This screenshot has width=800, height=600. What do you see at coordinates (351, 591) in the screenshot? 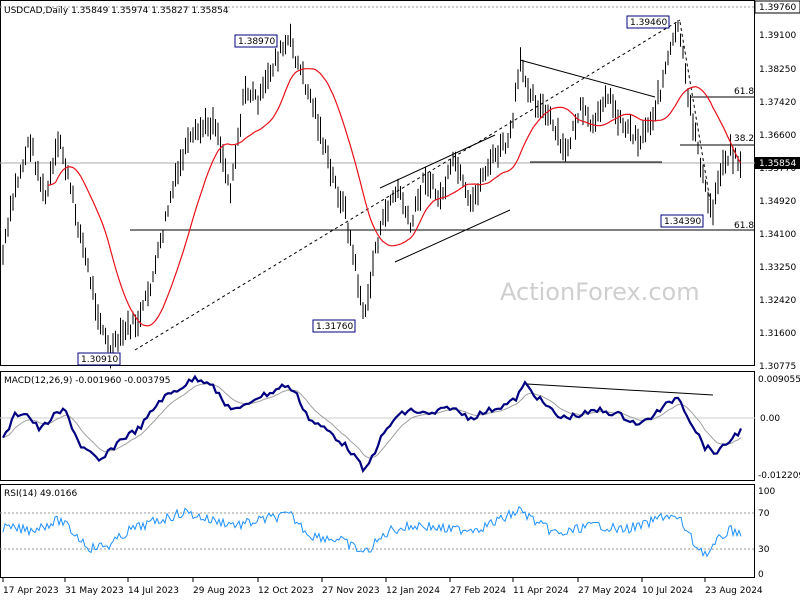
I see `x-tick-label: 27 Nov 2023` at bounding box center [351, 591].